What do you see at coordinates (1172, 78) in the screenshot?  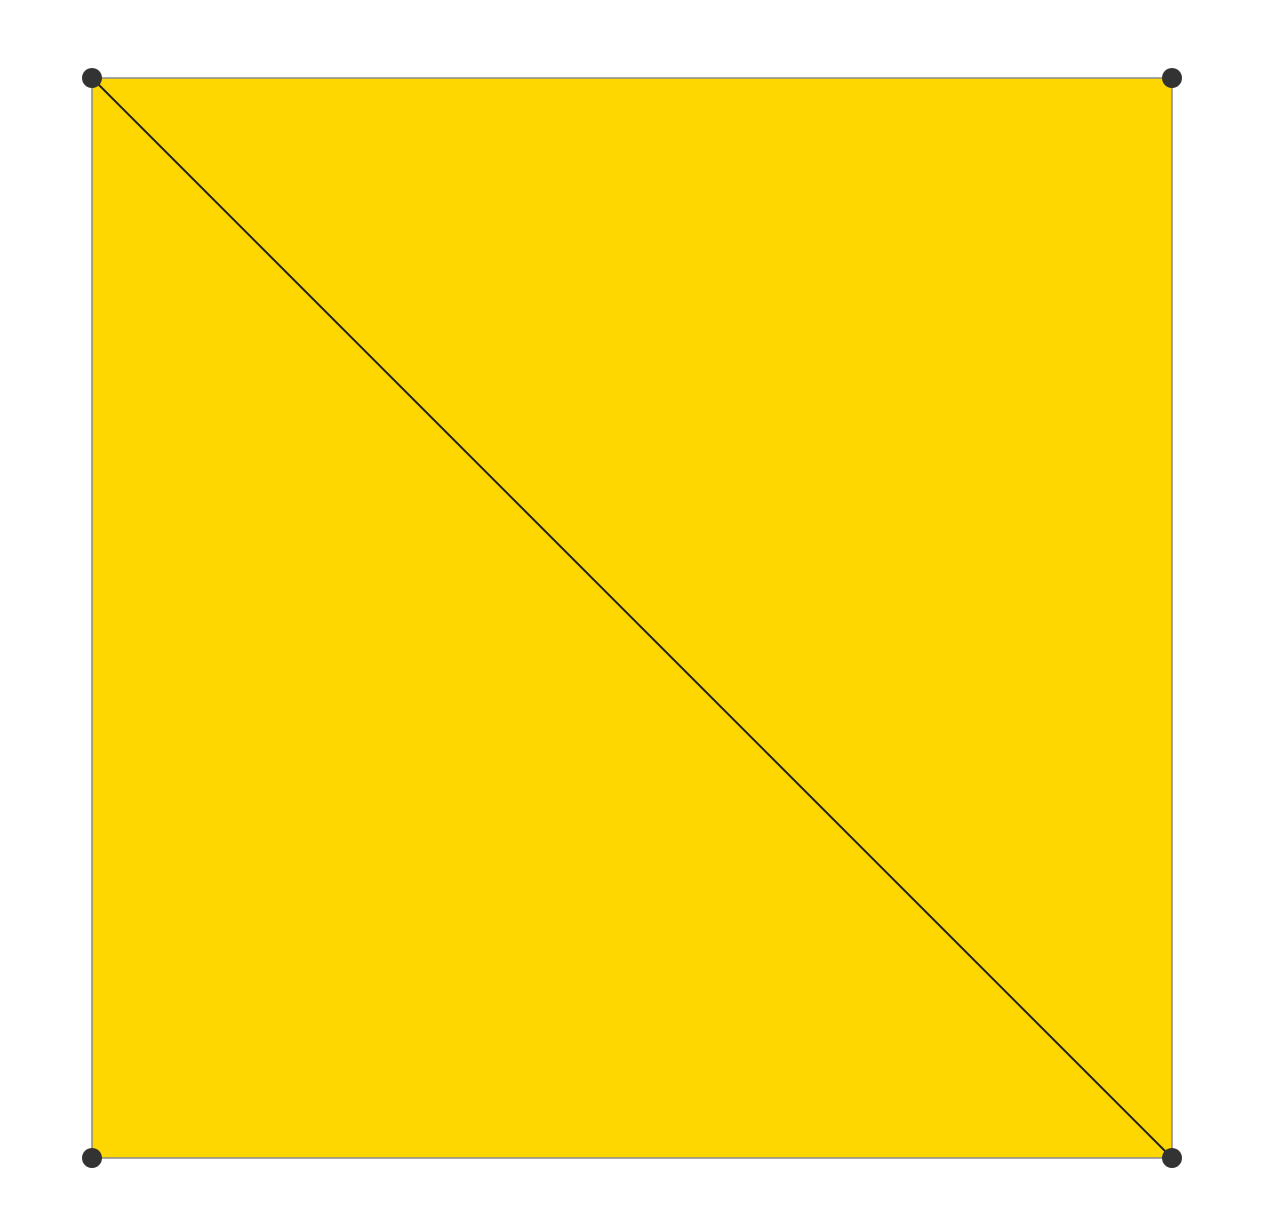 I see `vertex-top-right` at bounding box center [1172, 78].